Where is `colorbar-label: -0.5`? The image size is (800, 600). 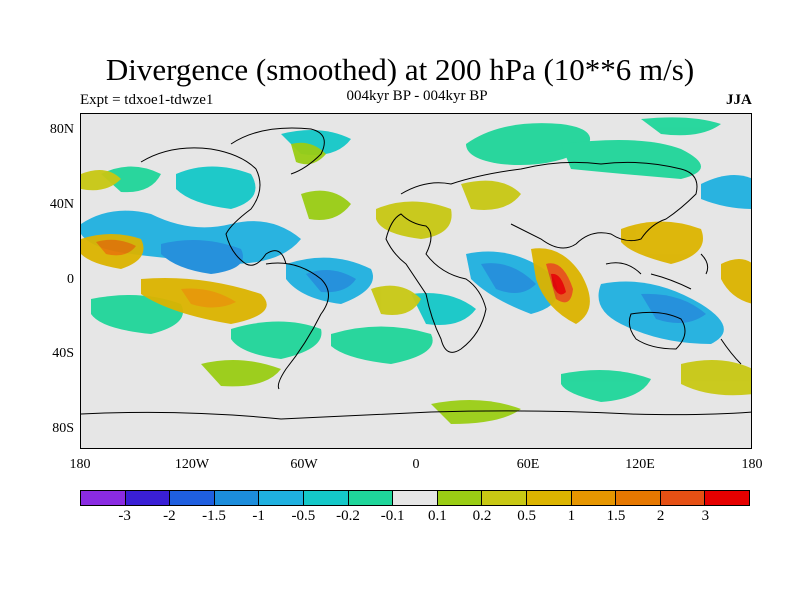 colorbar-label: -0.5 is located at coordinates (303, 516).